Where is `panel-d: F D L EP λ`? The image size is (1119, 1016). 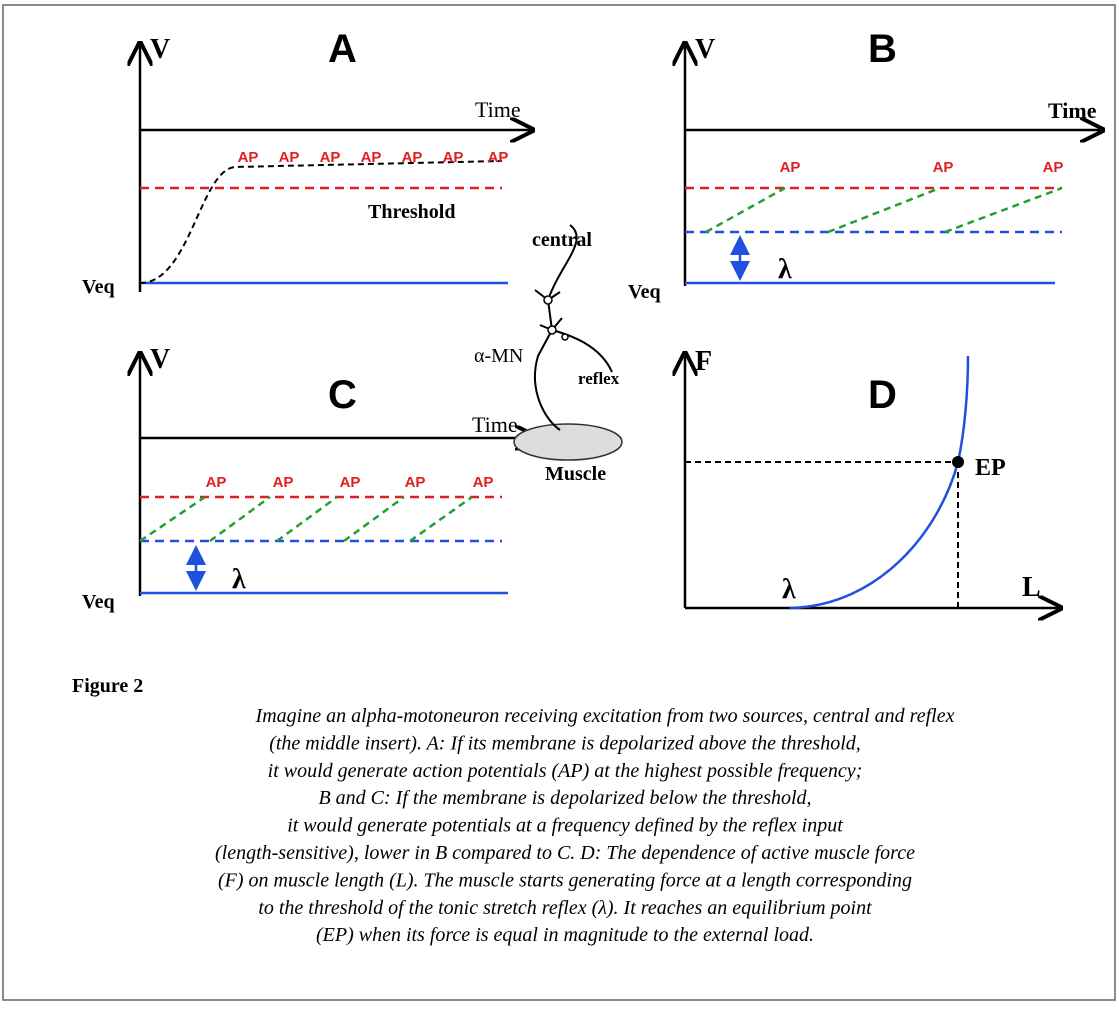 panel-d: F D L EP λ is located at coordinates (871, 477).